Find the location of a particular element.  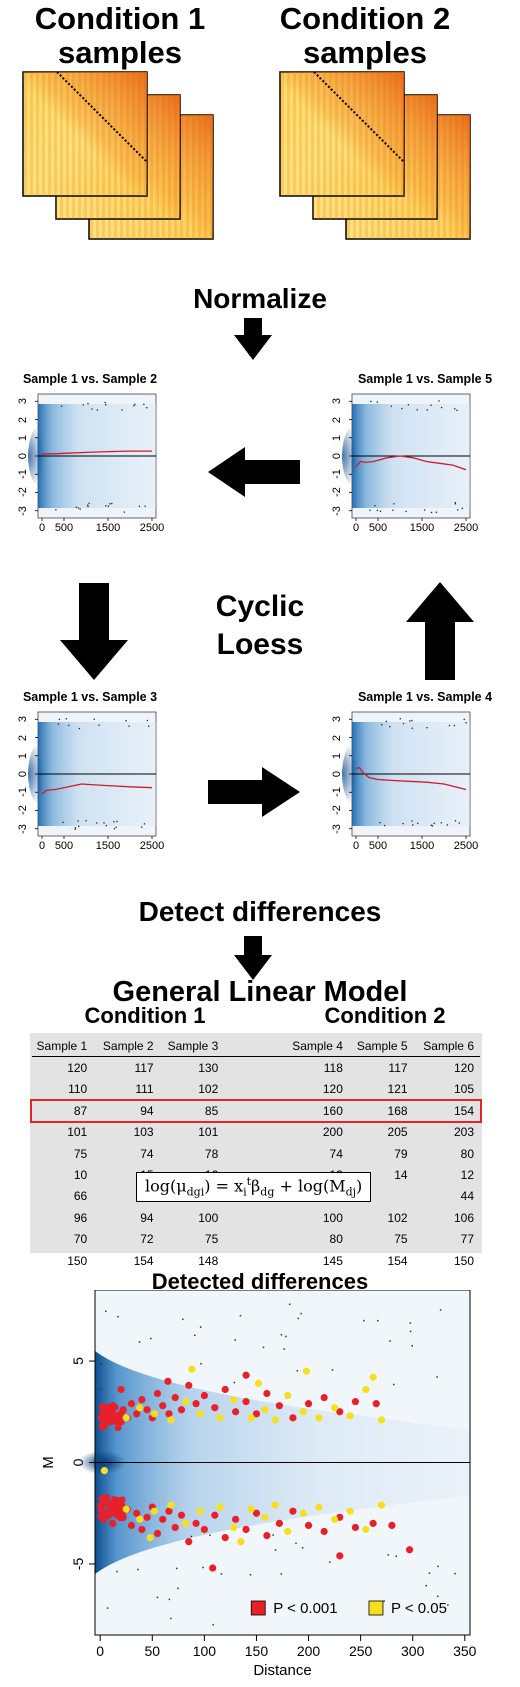

arrow-down-left is located at coordinates (94, 631).